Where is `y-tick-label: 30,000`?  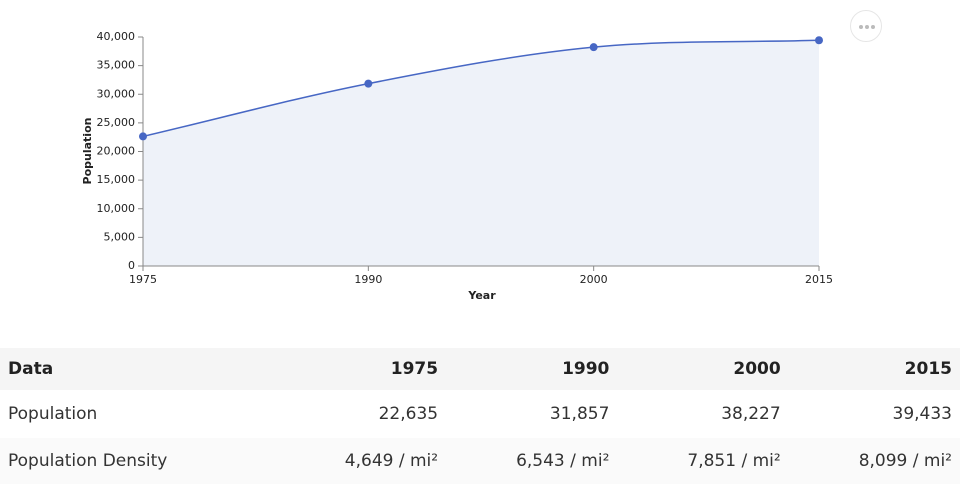 y-tick-label: 30,000 is located at coordinates (116, 93).